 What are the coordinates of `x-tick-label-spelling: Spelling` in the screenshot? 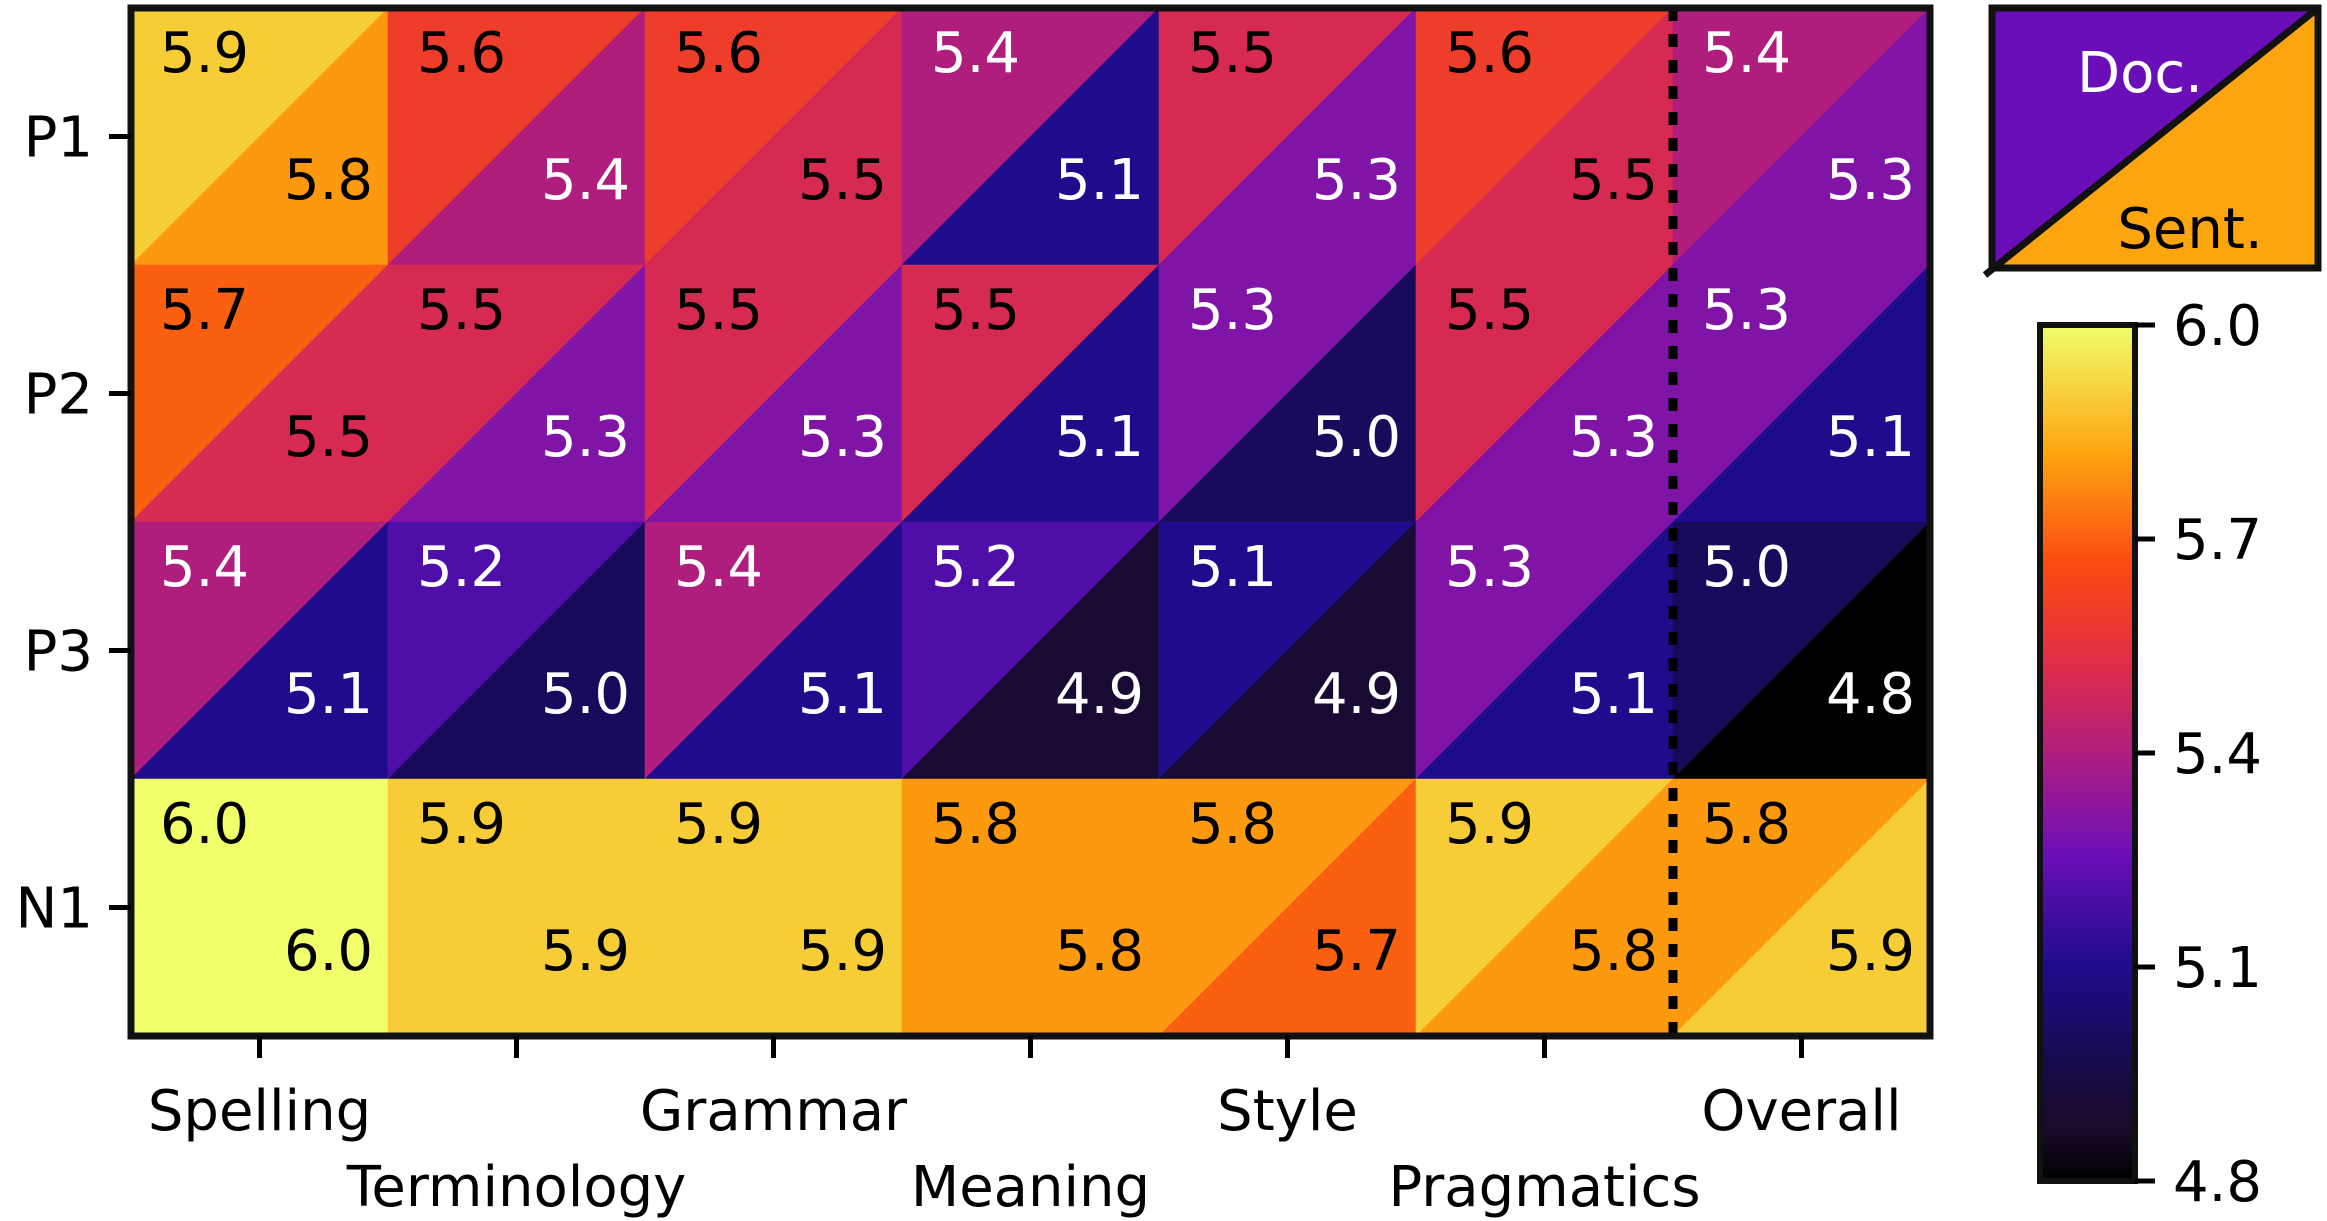 It's located at (259, 1111).